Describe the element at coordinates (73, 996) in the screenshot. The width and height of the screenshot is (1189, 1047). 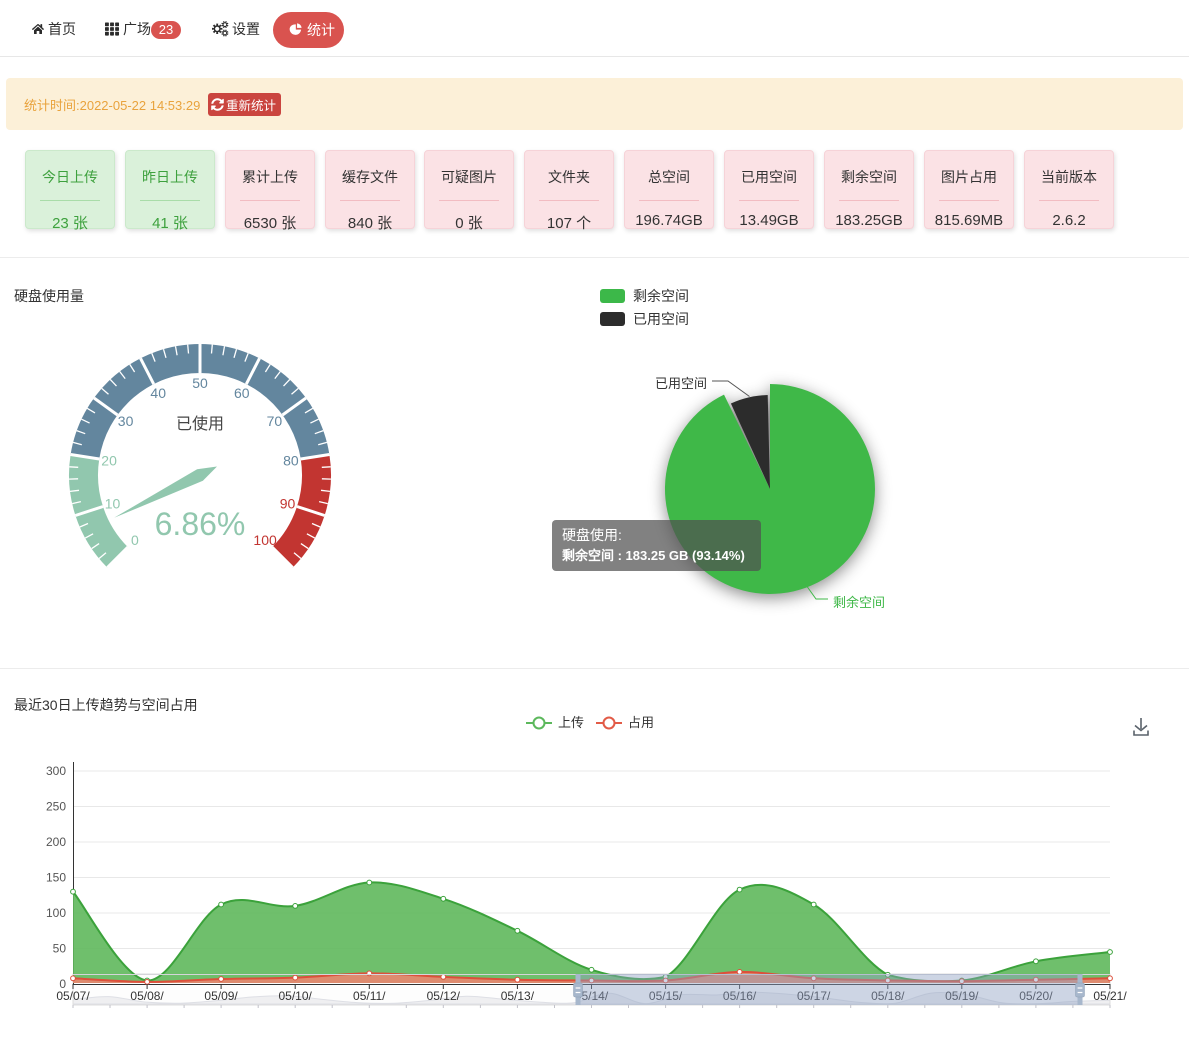
I see `svg-text: 05/07/` at that location.